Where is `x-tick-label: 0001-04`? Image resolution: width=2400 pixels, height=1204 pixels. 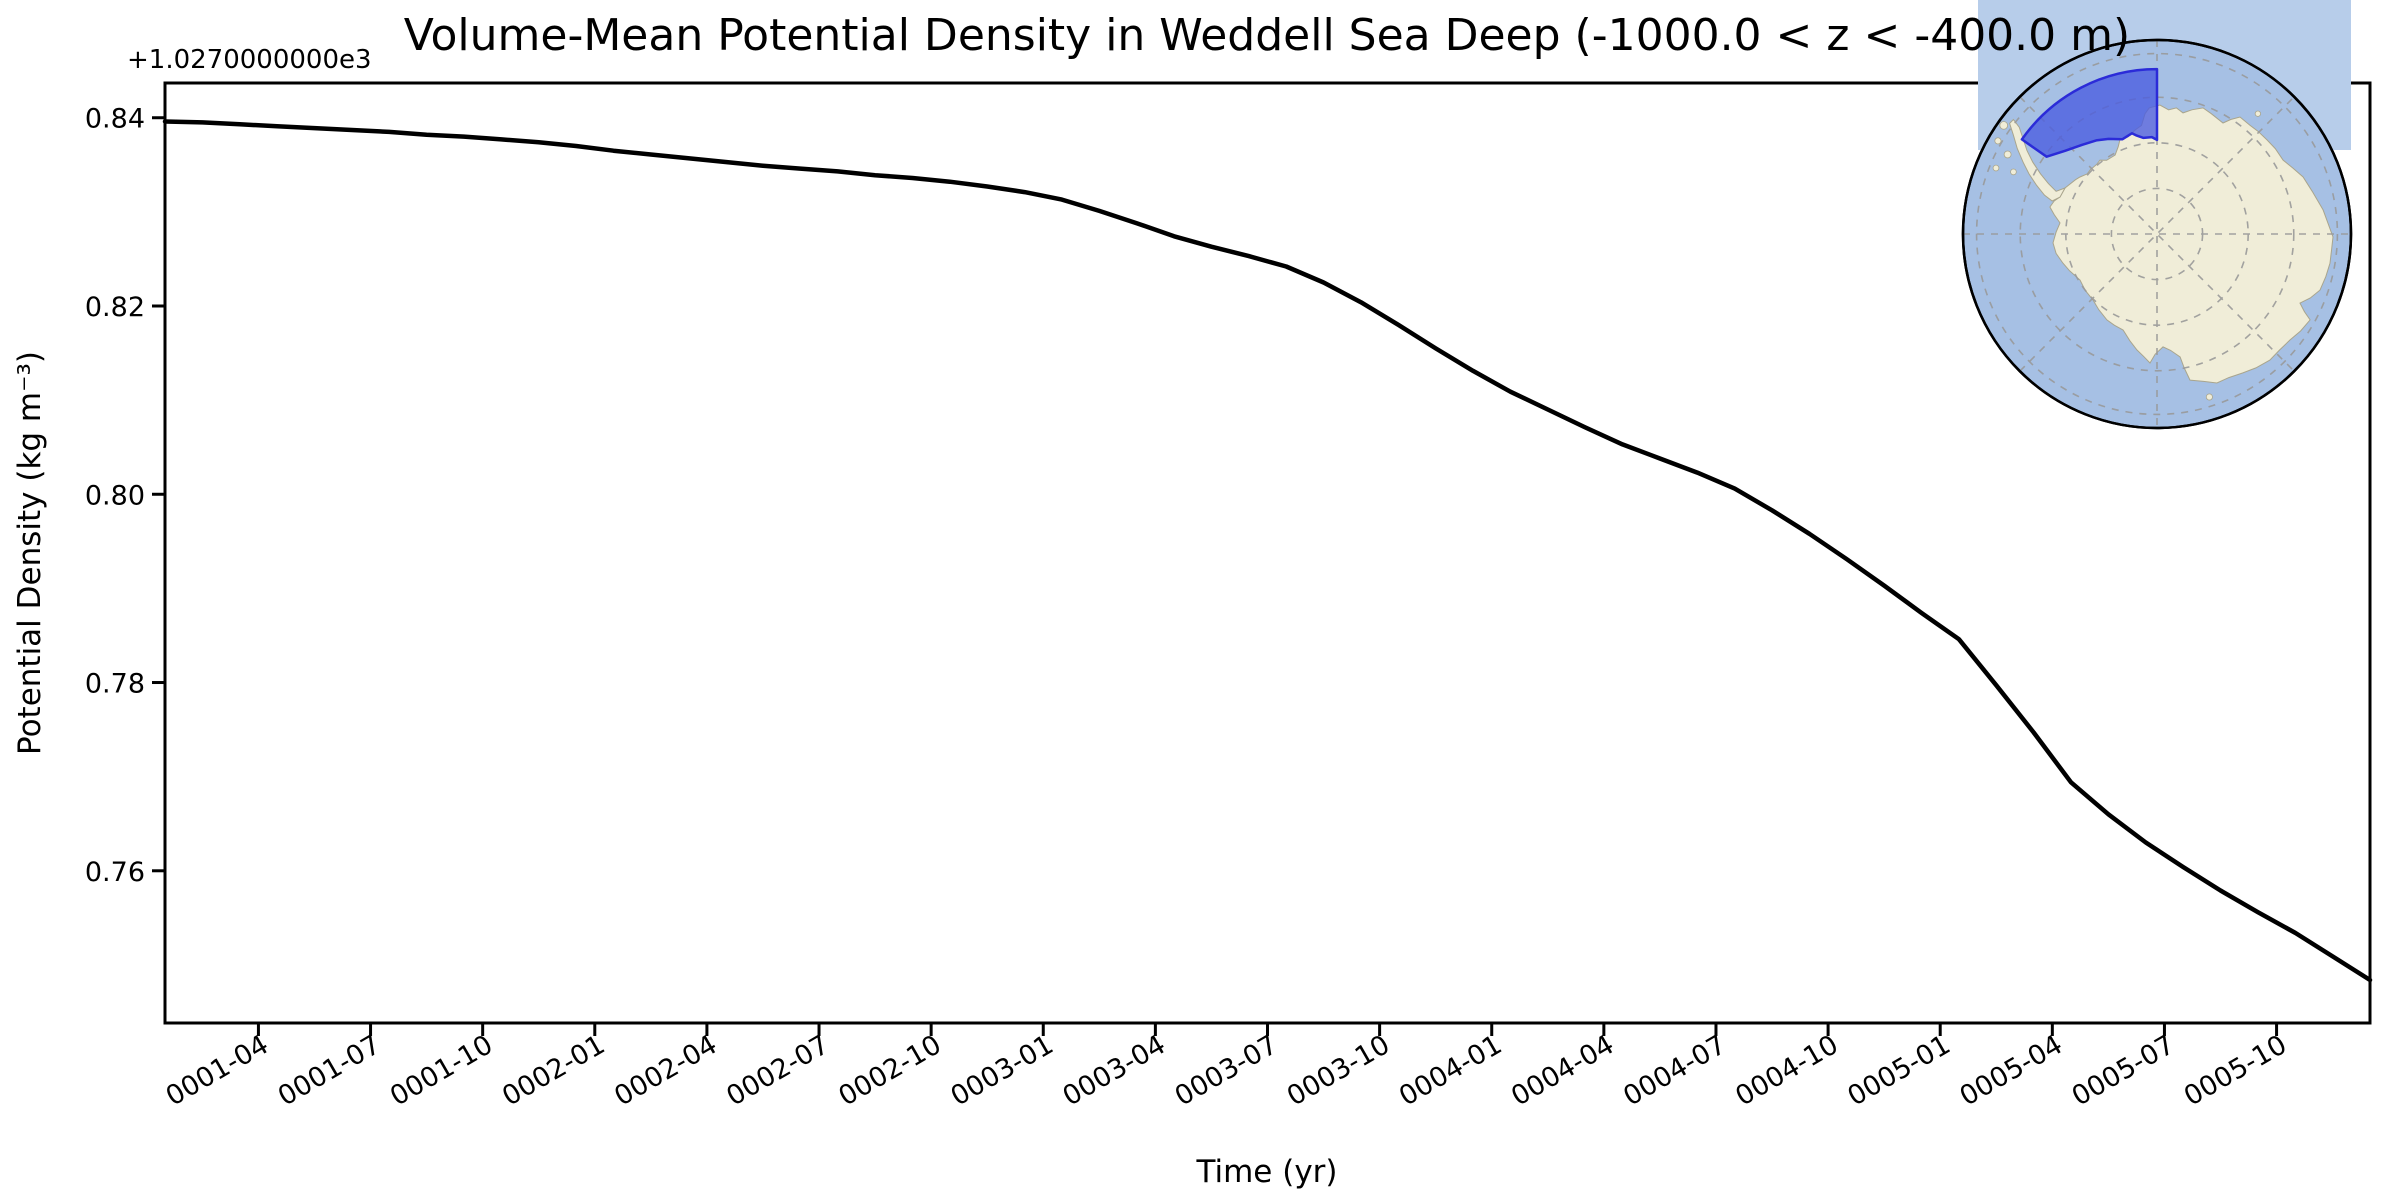 x-tick-label: 0001-04 is located at coordinates (217, 1070).